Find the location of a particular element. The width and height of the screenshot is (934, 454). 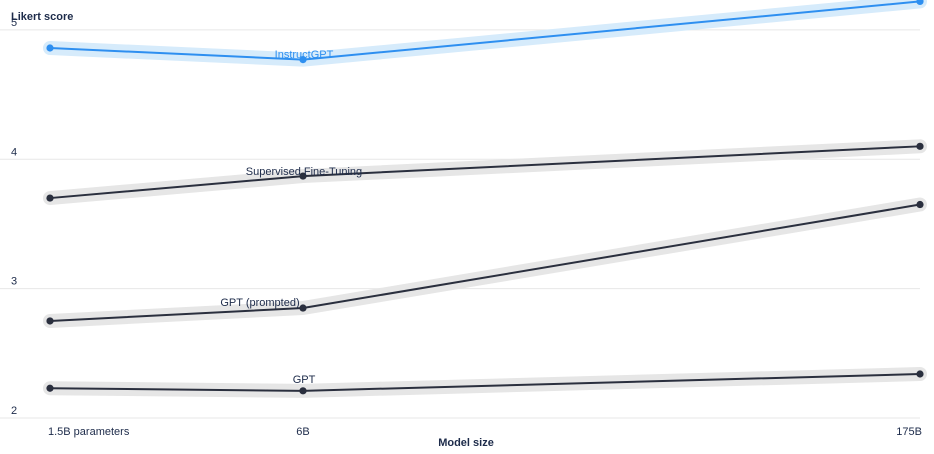

x-tick-label-0: 1.5B parameters is located at coordinates (89, 432).